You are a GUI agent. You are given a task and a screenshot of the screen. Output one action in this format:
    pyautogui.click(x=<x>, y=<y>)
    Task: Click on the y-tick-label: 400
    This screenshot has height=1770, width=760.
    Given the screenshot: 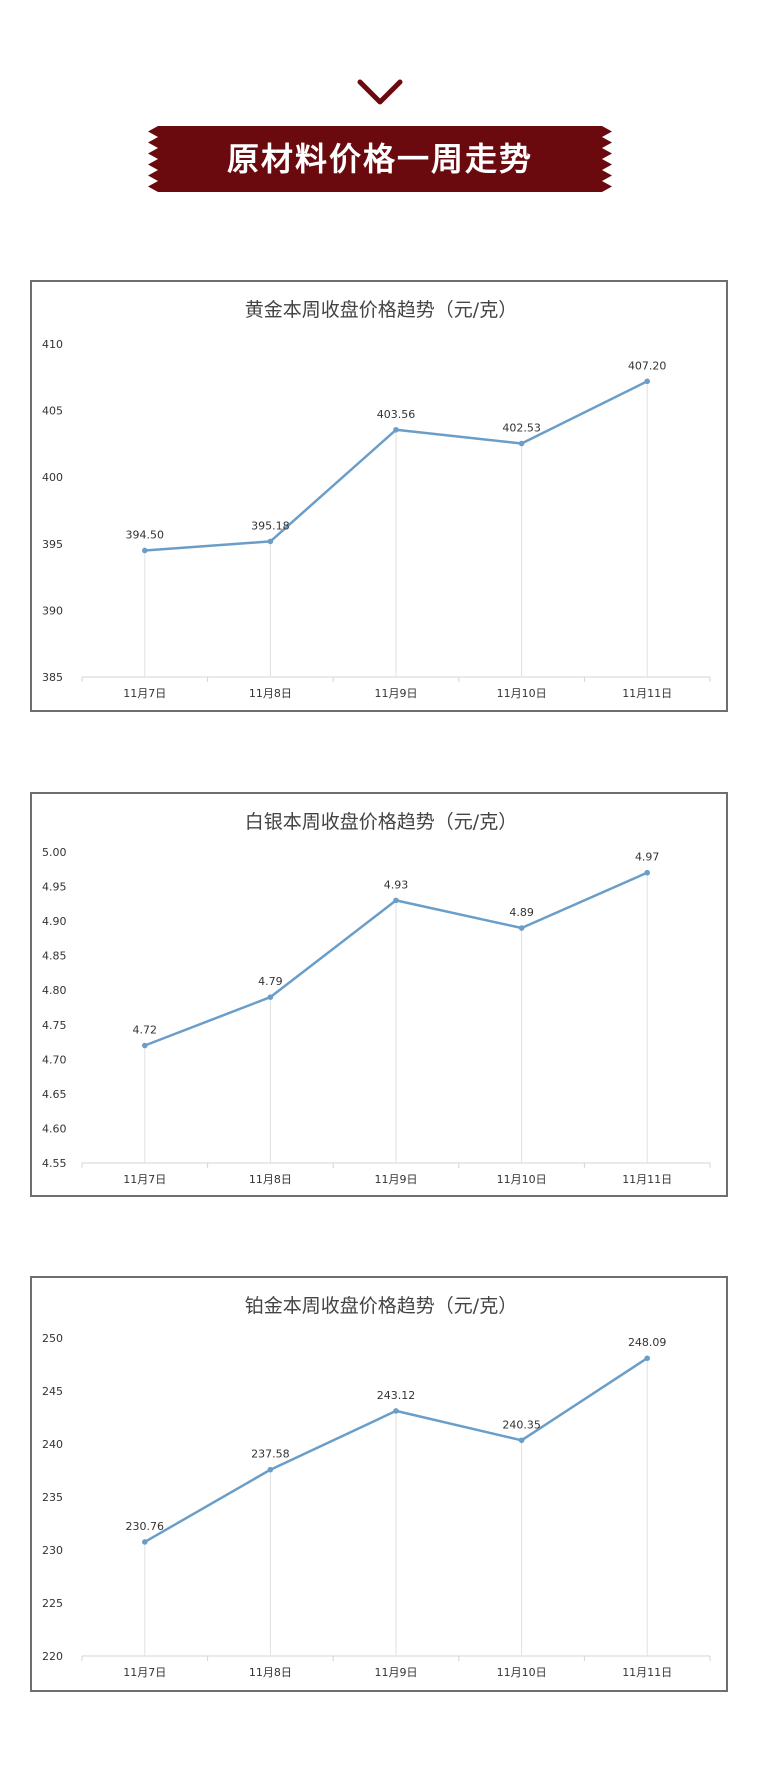 What is the action you would take?
    pyautogui.click(x=52, y=477)
    